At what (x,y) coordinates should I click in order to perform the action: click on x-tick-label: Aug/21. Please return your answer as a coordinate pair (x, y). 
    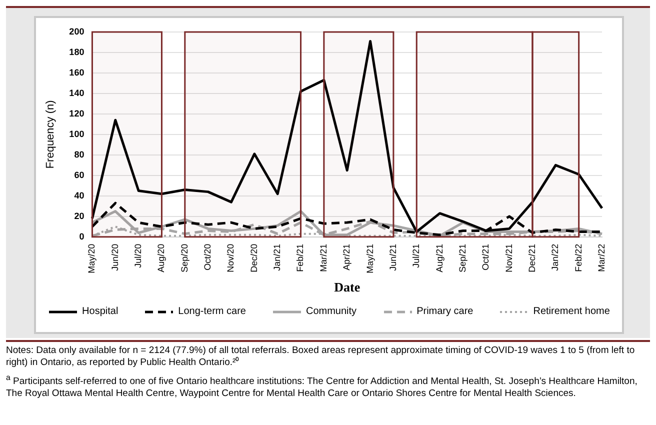
    Looking at the image, I should click on (439, 258).